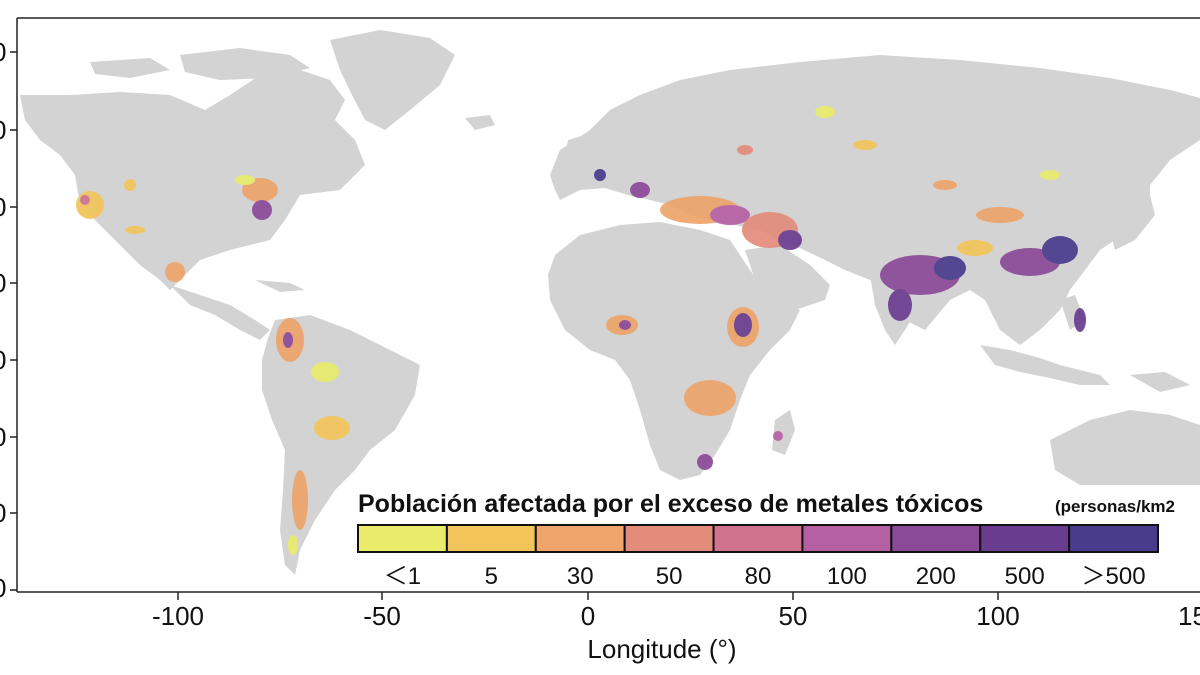 The width and height of the screenshot is (1200, 675). Describe the element at coordinates (787, 277) in the screenshot. I see `arabia` at that location.